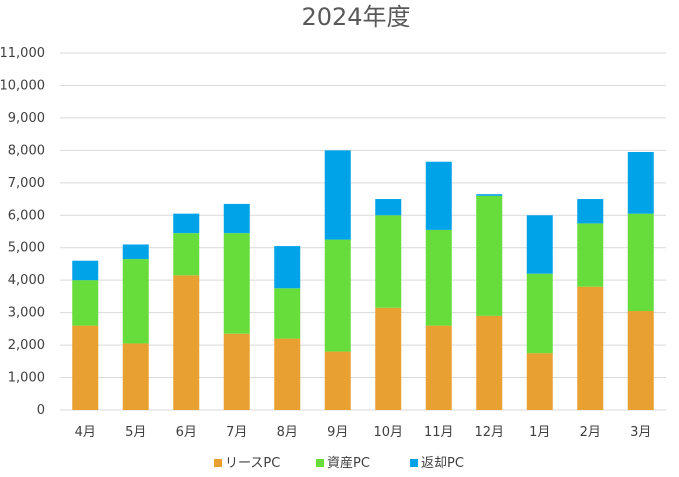  What do you see at coordinates (489, 432) in the screenshot?
I see `x-tick-label: 12月` at bounding box center [489, 432].